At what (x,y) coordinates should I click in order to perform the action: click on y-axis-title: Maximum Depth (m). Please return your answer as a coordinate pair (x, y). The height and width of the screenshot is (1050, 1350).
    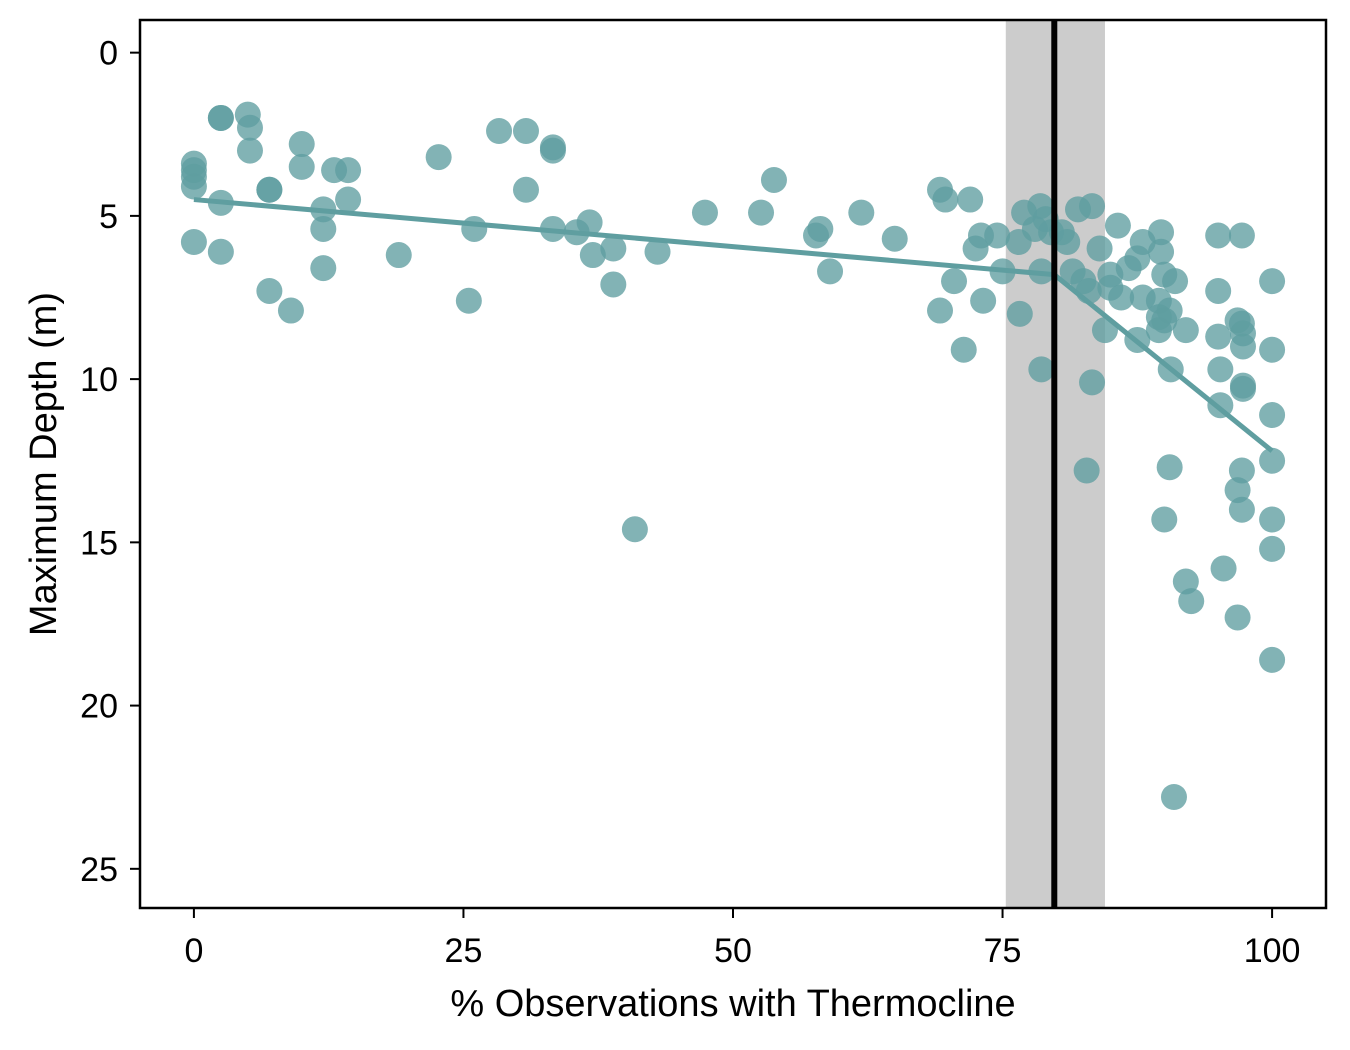
    Looking at the image, I should click on (44, 464).